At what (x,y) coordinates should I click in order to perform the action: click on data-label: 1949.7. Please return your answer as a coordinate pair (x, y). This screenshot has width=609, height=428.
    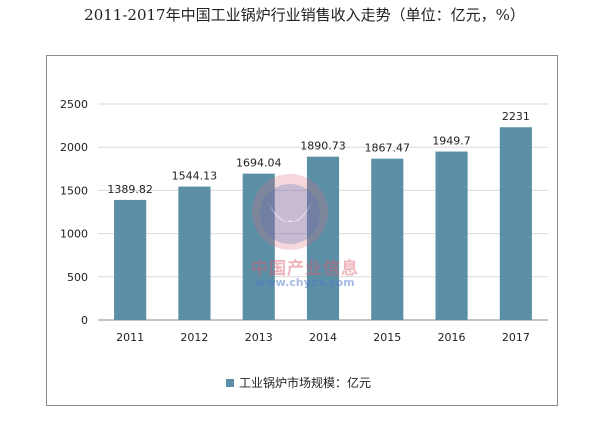
    Looking at the image, I should click on (451, 141).